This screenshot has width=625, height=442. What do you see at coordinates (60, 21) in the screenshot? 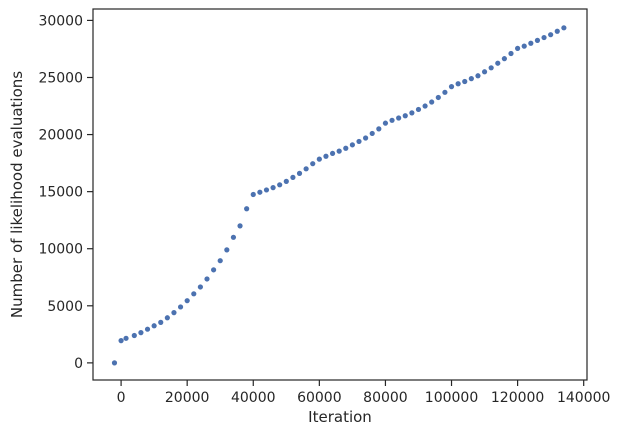
I see `y-tick-label: 30000` at bounding box center [60, 21].